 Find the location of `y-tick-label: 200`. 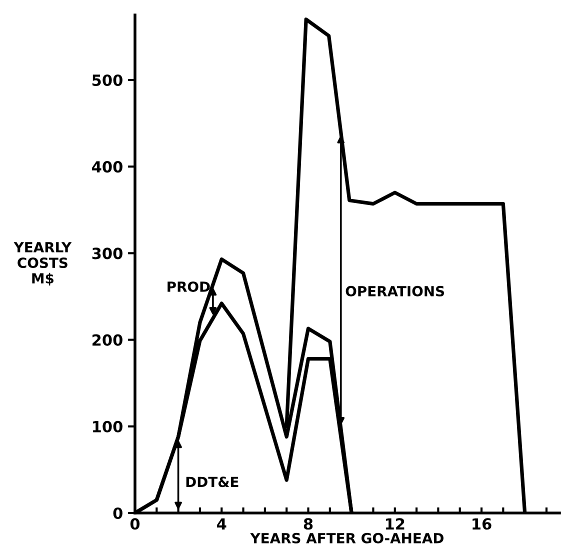

y-tick-label: 200 is located at coordinates (107, 340).